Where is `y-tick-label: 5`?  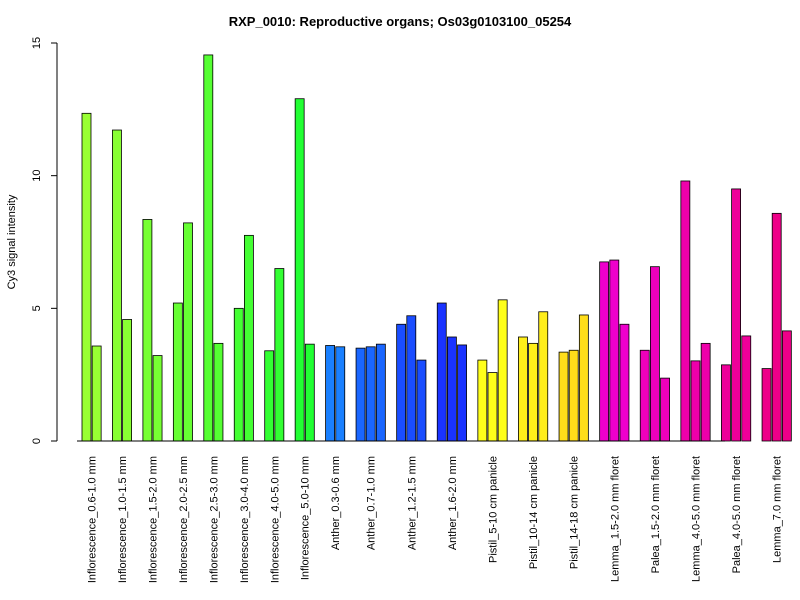 y-tick-label: 5 is located at coordinates (37, 308).